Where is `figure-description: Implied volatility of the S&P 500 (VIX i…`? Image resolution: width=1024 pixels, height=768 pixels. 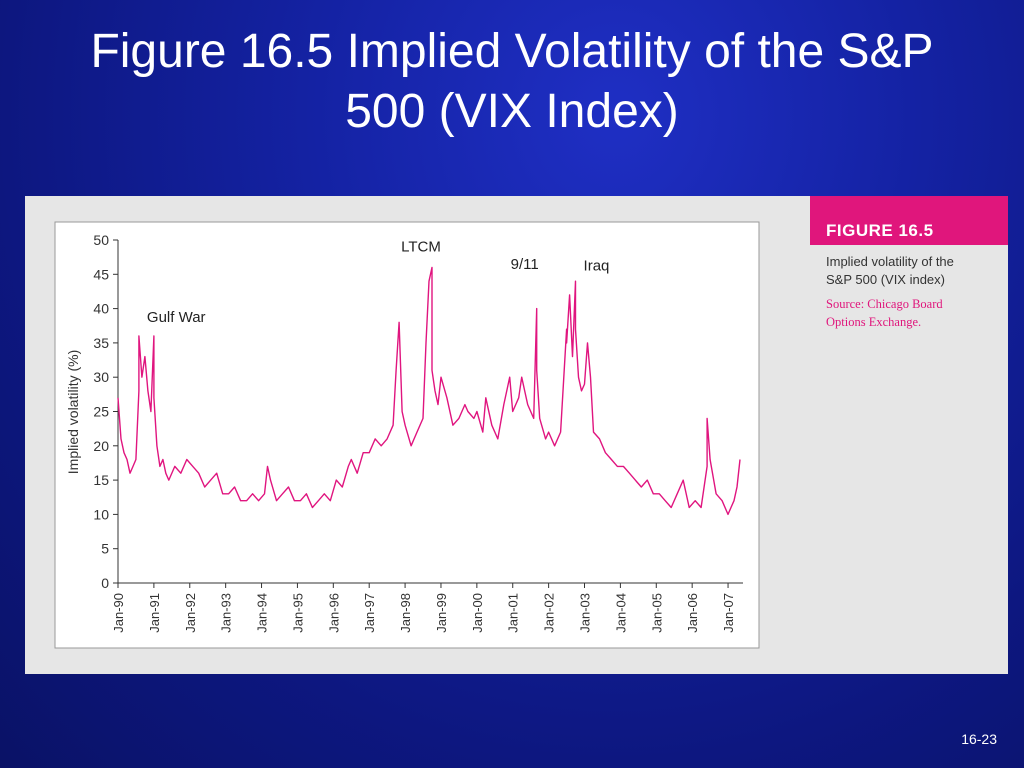 figure-description: Implied volatility of the S&P 500 (VIX i… is located at coordinates (917, 271).